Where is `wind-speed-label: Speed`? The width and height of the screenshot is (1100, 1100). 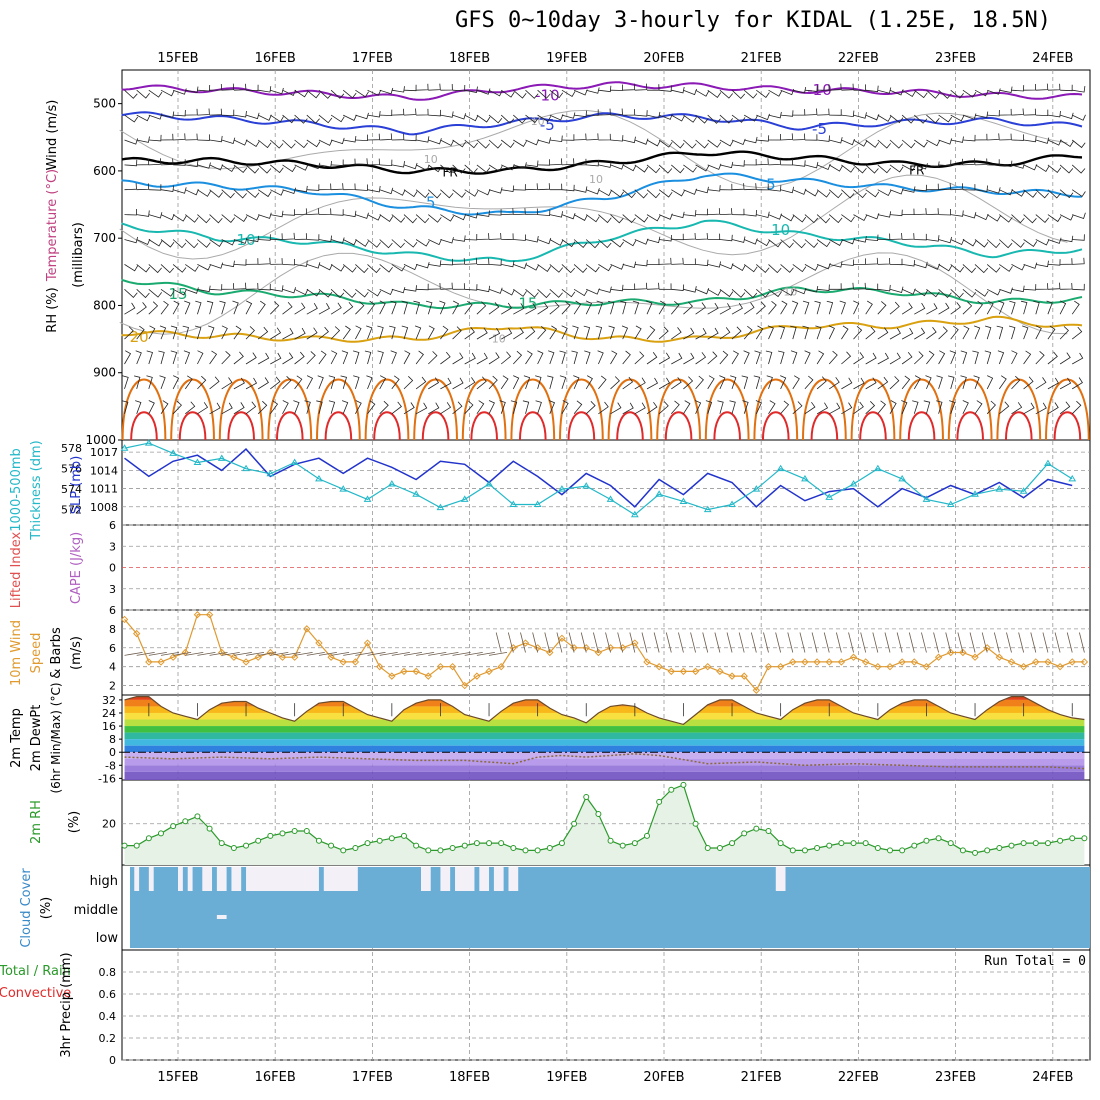
wind-speed-label: Speed is located at coordinates (36, 653).